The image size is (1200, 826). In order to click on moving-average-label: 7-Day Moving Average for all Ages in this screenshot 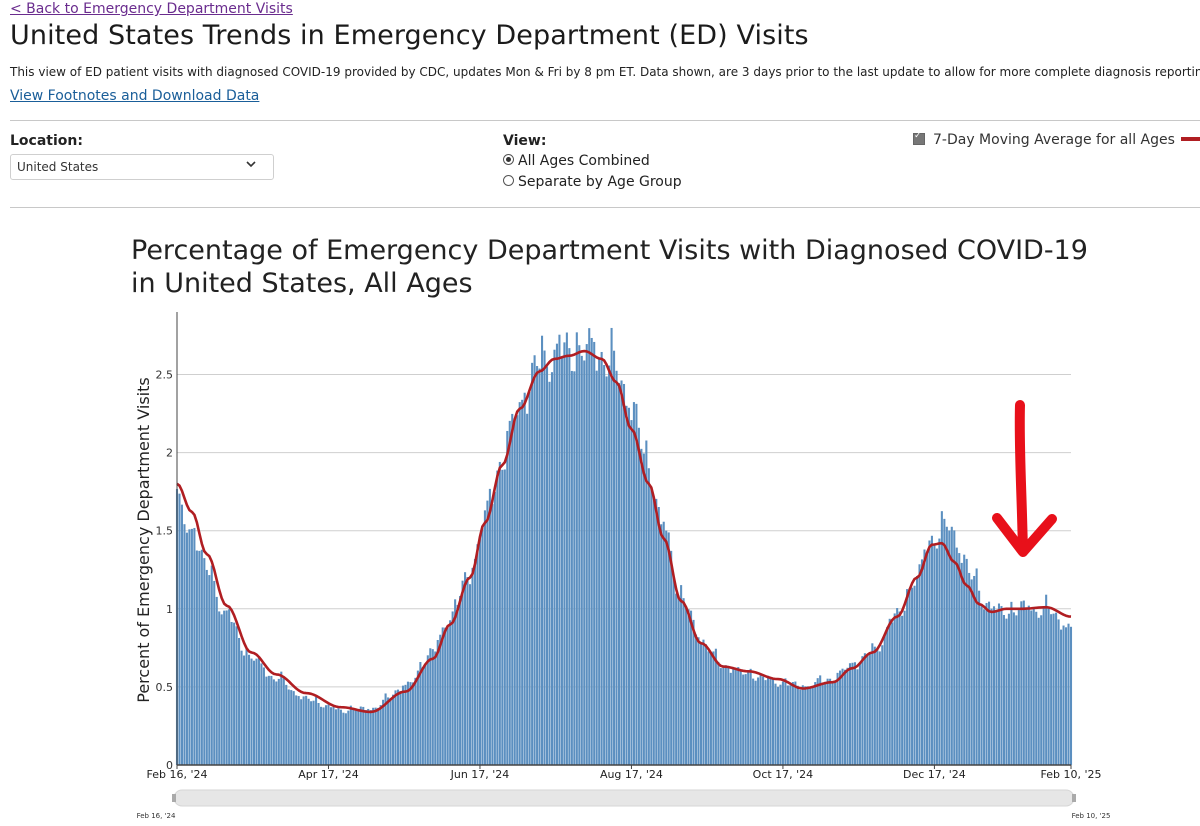, I will do `click(1054, 140)`.